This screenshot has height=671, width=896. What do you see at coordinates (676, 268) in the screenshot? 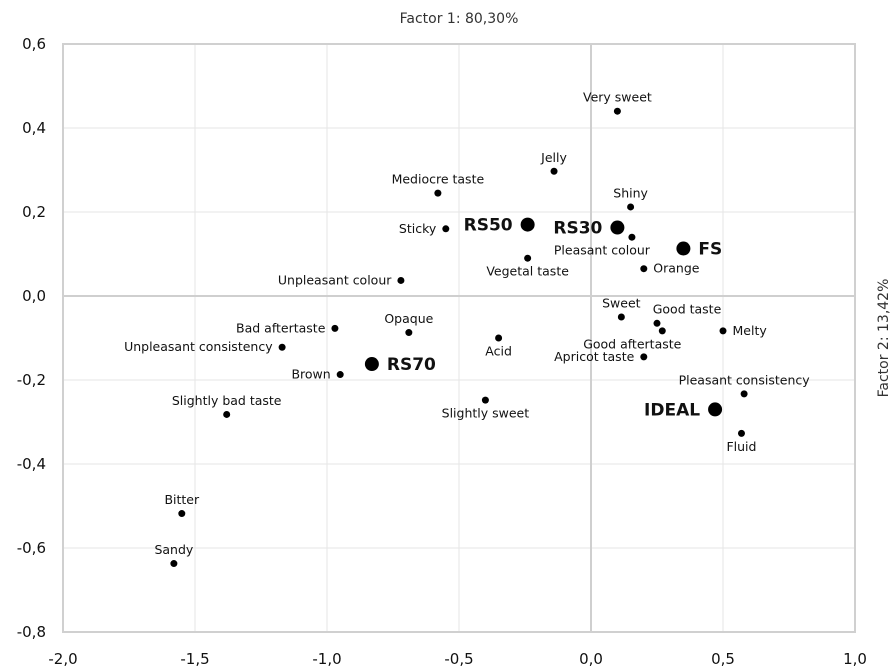
I see `attribute-label: Orange` at bounding box center [676, 268].